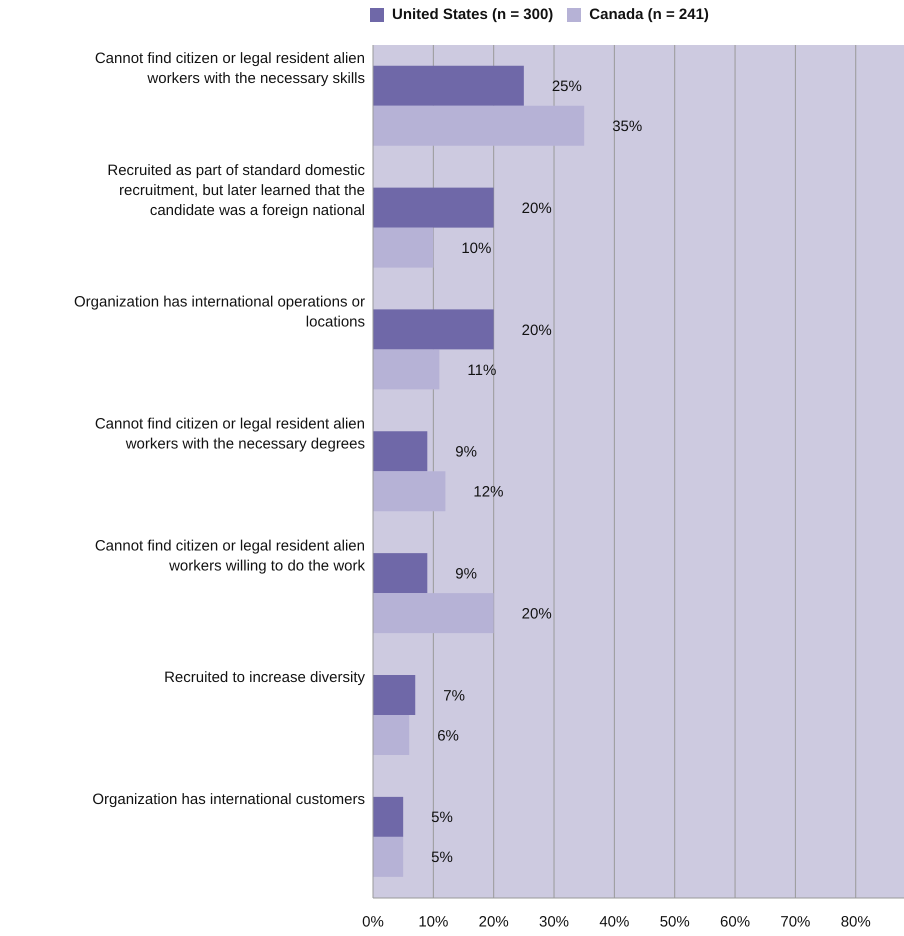 The width and height of the screenshot is (904, 936). Describe the element at coordinates (230, 555) in the screenshot. I see `y-tick-label: Cannot find citizen or legal resident alien workers willing to do the work` at that location.